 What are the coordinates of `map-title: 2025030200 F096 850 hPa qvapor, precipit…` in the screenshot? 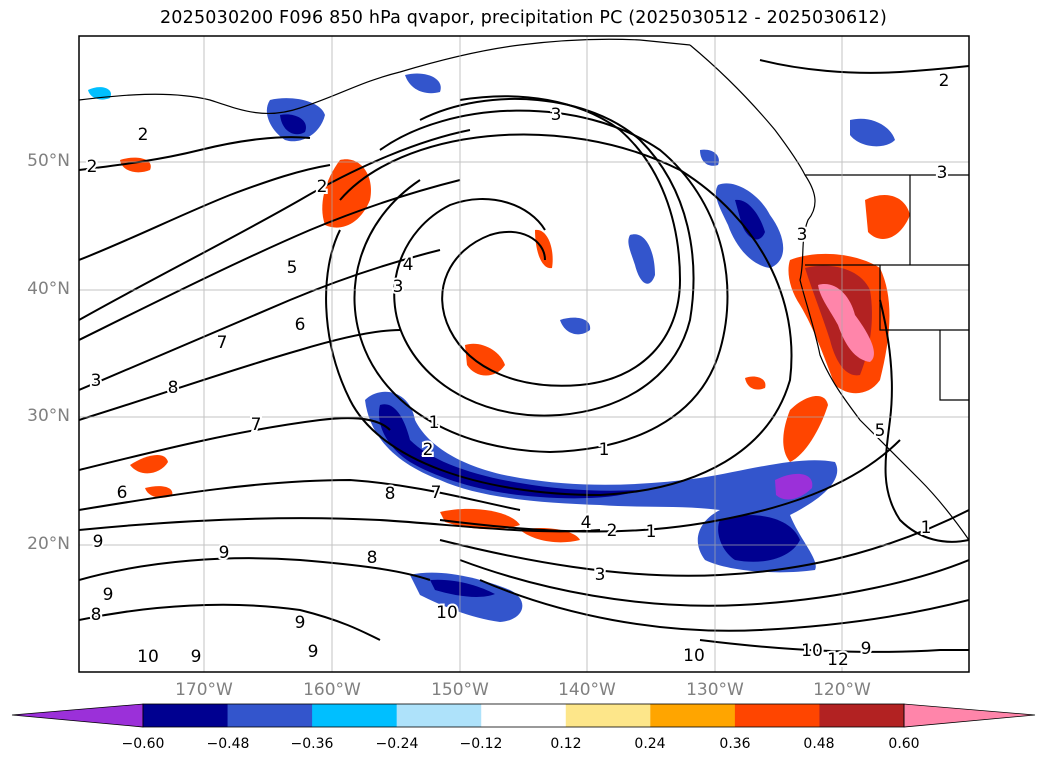 It's located at (523, 18).